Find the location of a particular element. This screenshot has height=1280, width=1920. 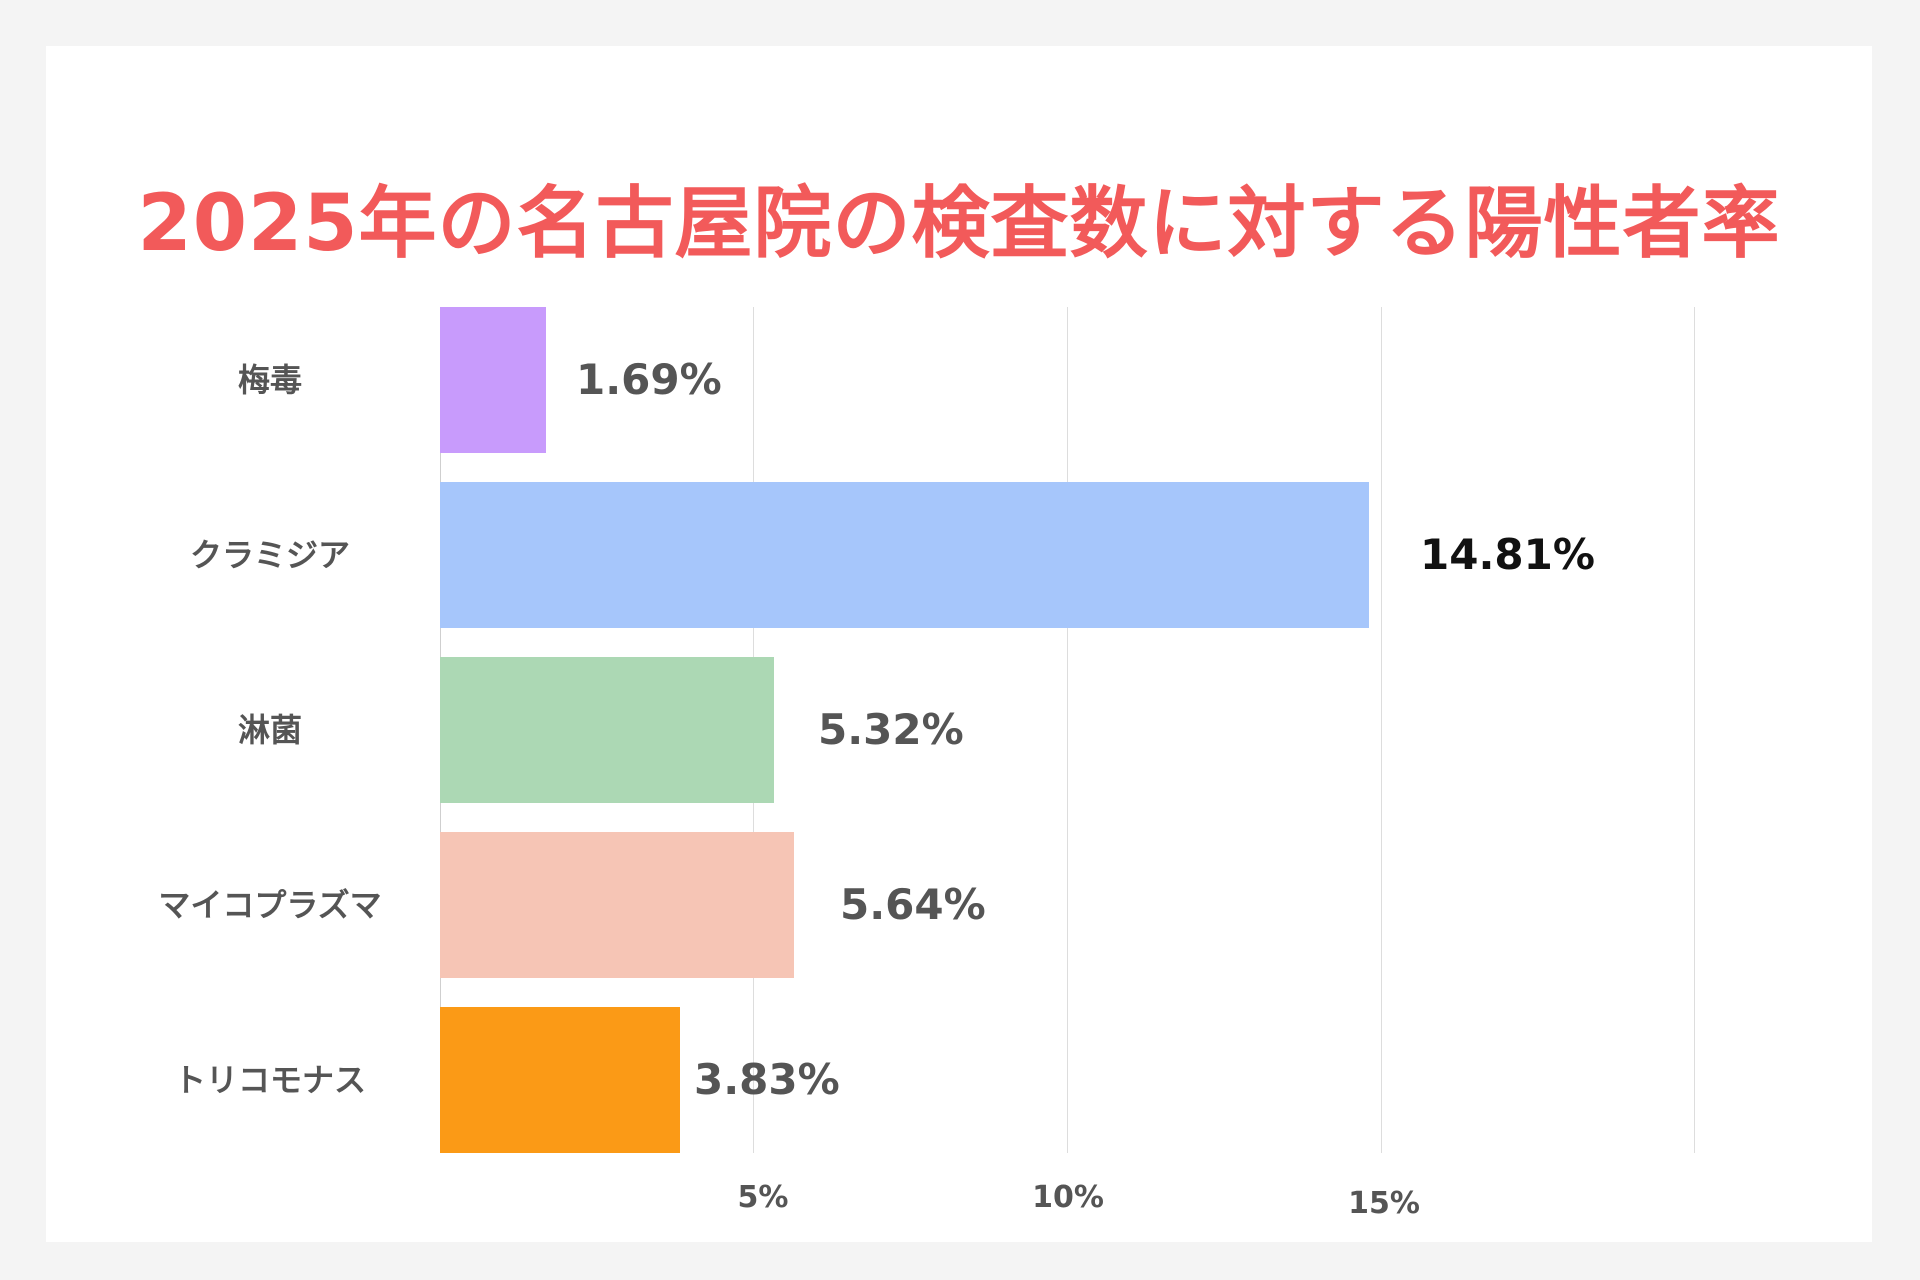

bar-trichomonas is located at coordinates (560, 1080).